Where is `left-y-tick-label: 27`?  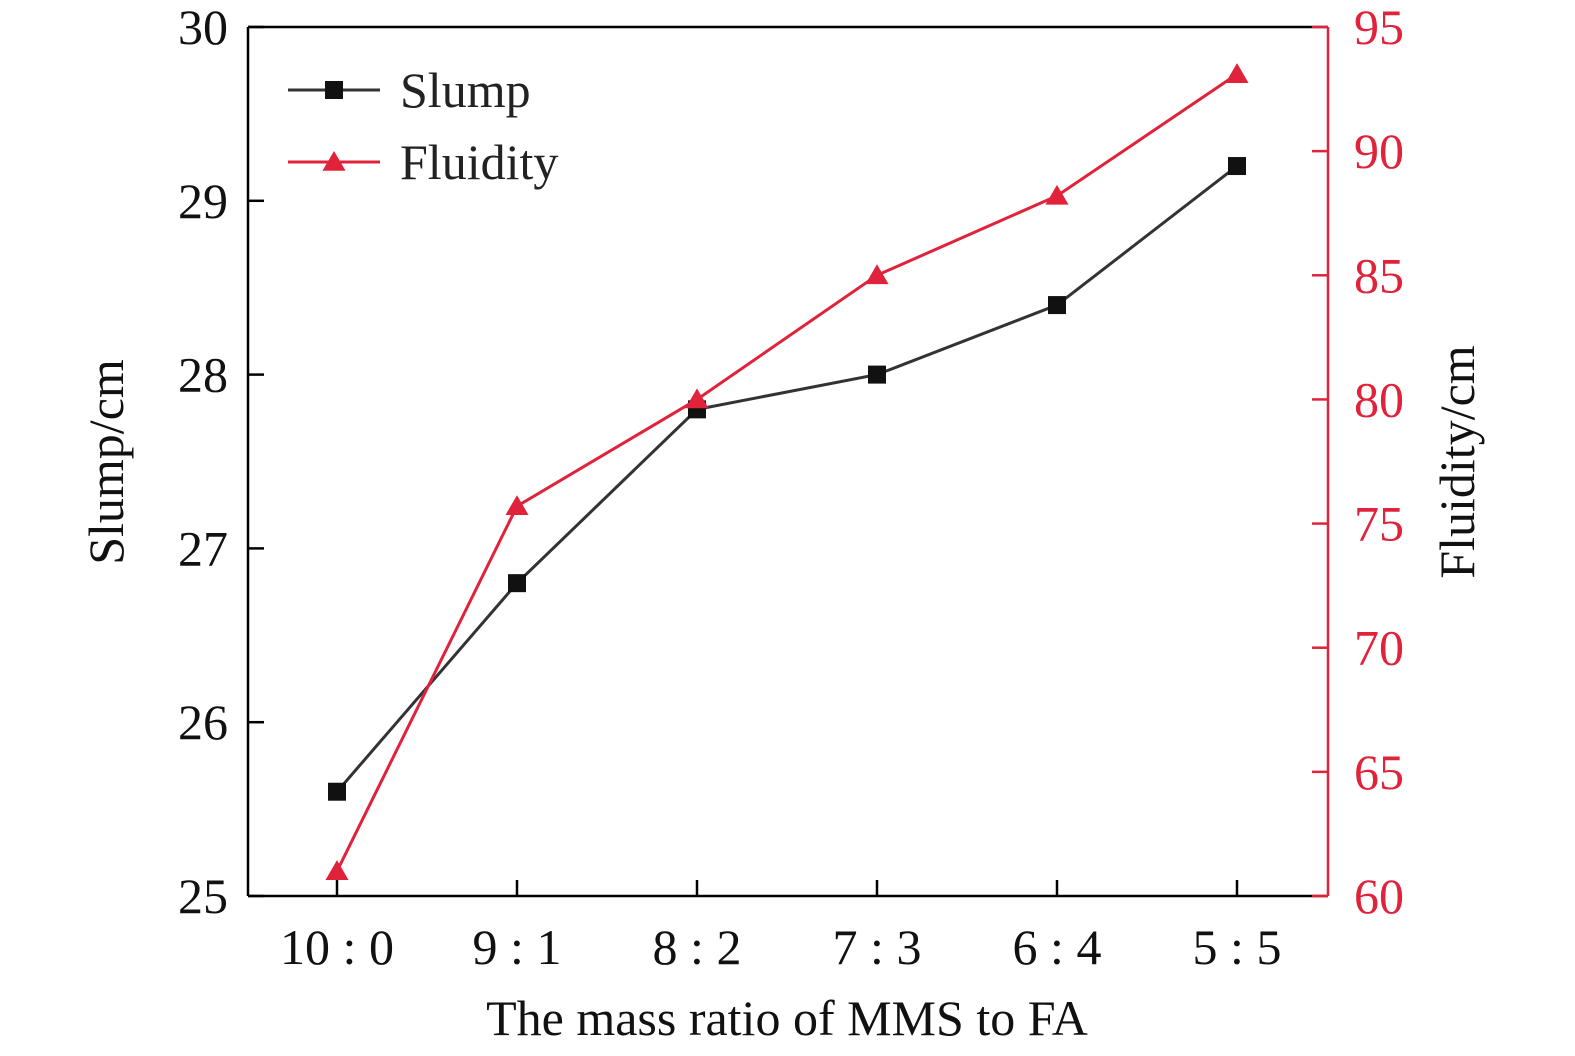
left-y-tick-label: 27 is located at coordinates (203, 548).